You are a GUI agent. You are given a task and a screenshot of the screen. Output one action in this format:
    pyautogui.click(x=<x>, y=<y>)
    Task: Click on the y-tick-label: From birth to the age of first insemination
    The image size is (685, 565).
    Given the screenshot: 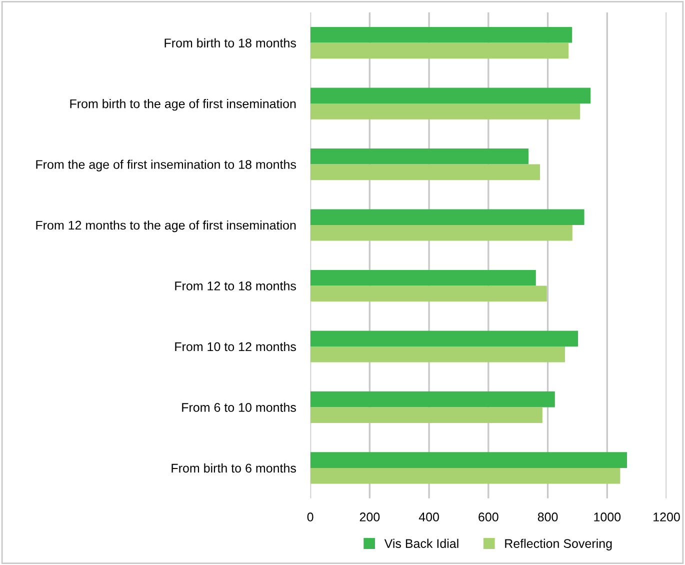 What is the action you would take?
    pyautogui.click(x=183, y=105)
    